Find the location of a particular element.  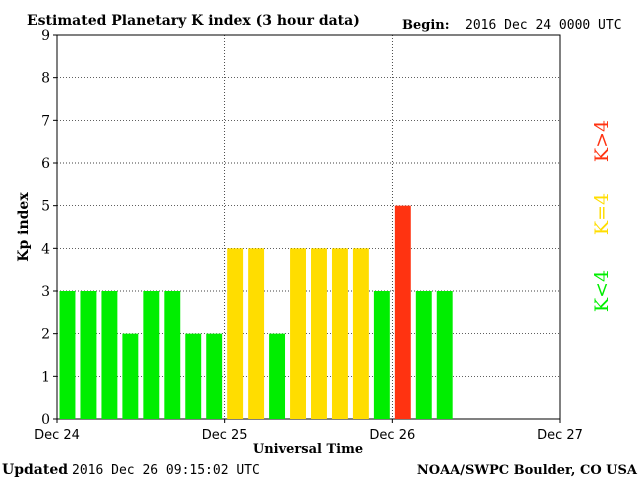

x-axis-label: Universal Time is located at coordinates (308, 449).